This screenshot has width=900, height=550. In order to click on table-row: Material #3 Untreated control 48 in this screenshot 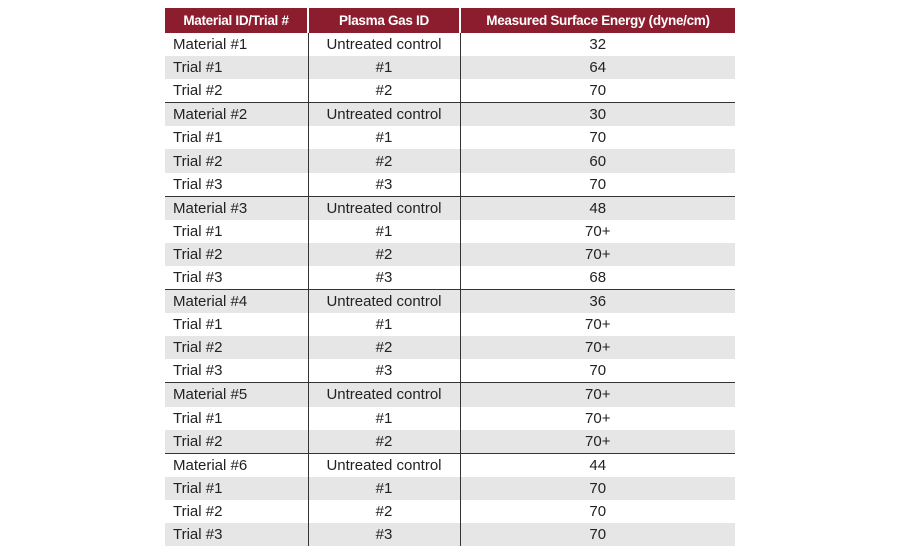, I will do `click(450, 207)`.